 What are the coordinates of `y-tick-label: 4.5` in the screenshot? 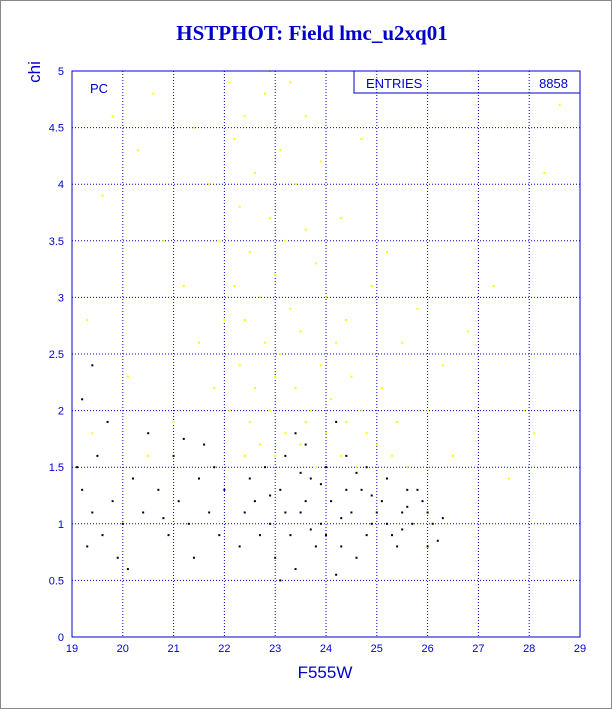 It's located at (56, 129).